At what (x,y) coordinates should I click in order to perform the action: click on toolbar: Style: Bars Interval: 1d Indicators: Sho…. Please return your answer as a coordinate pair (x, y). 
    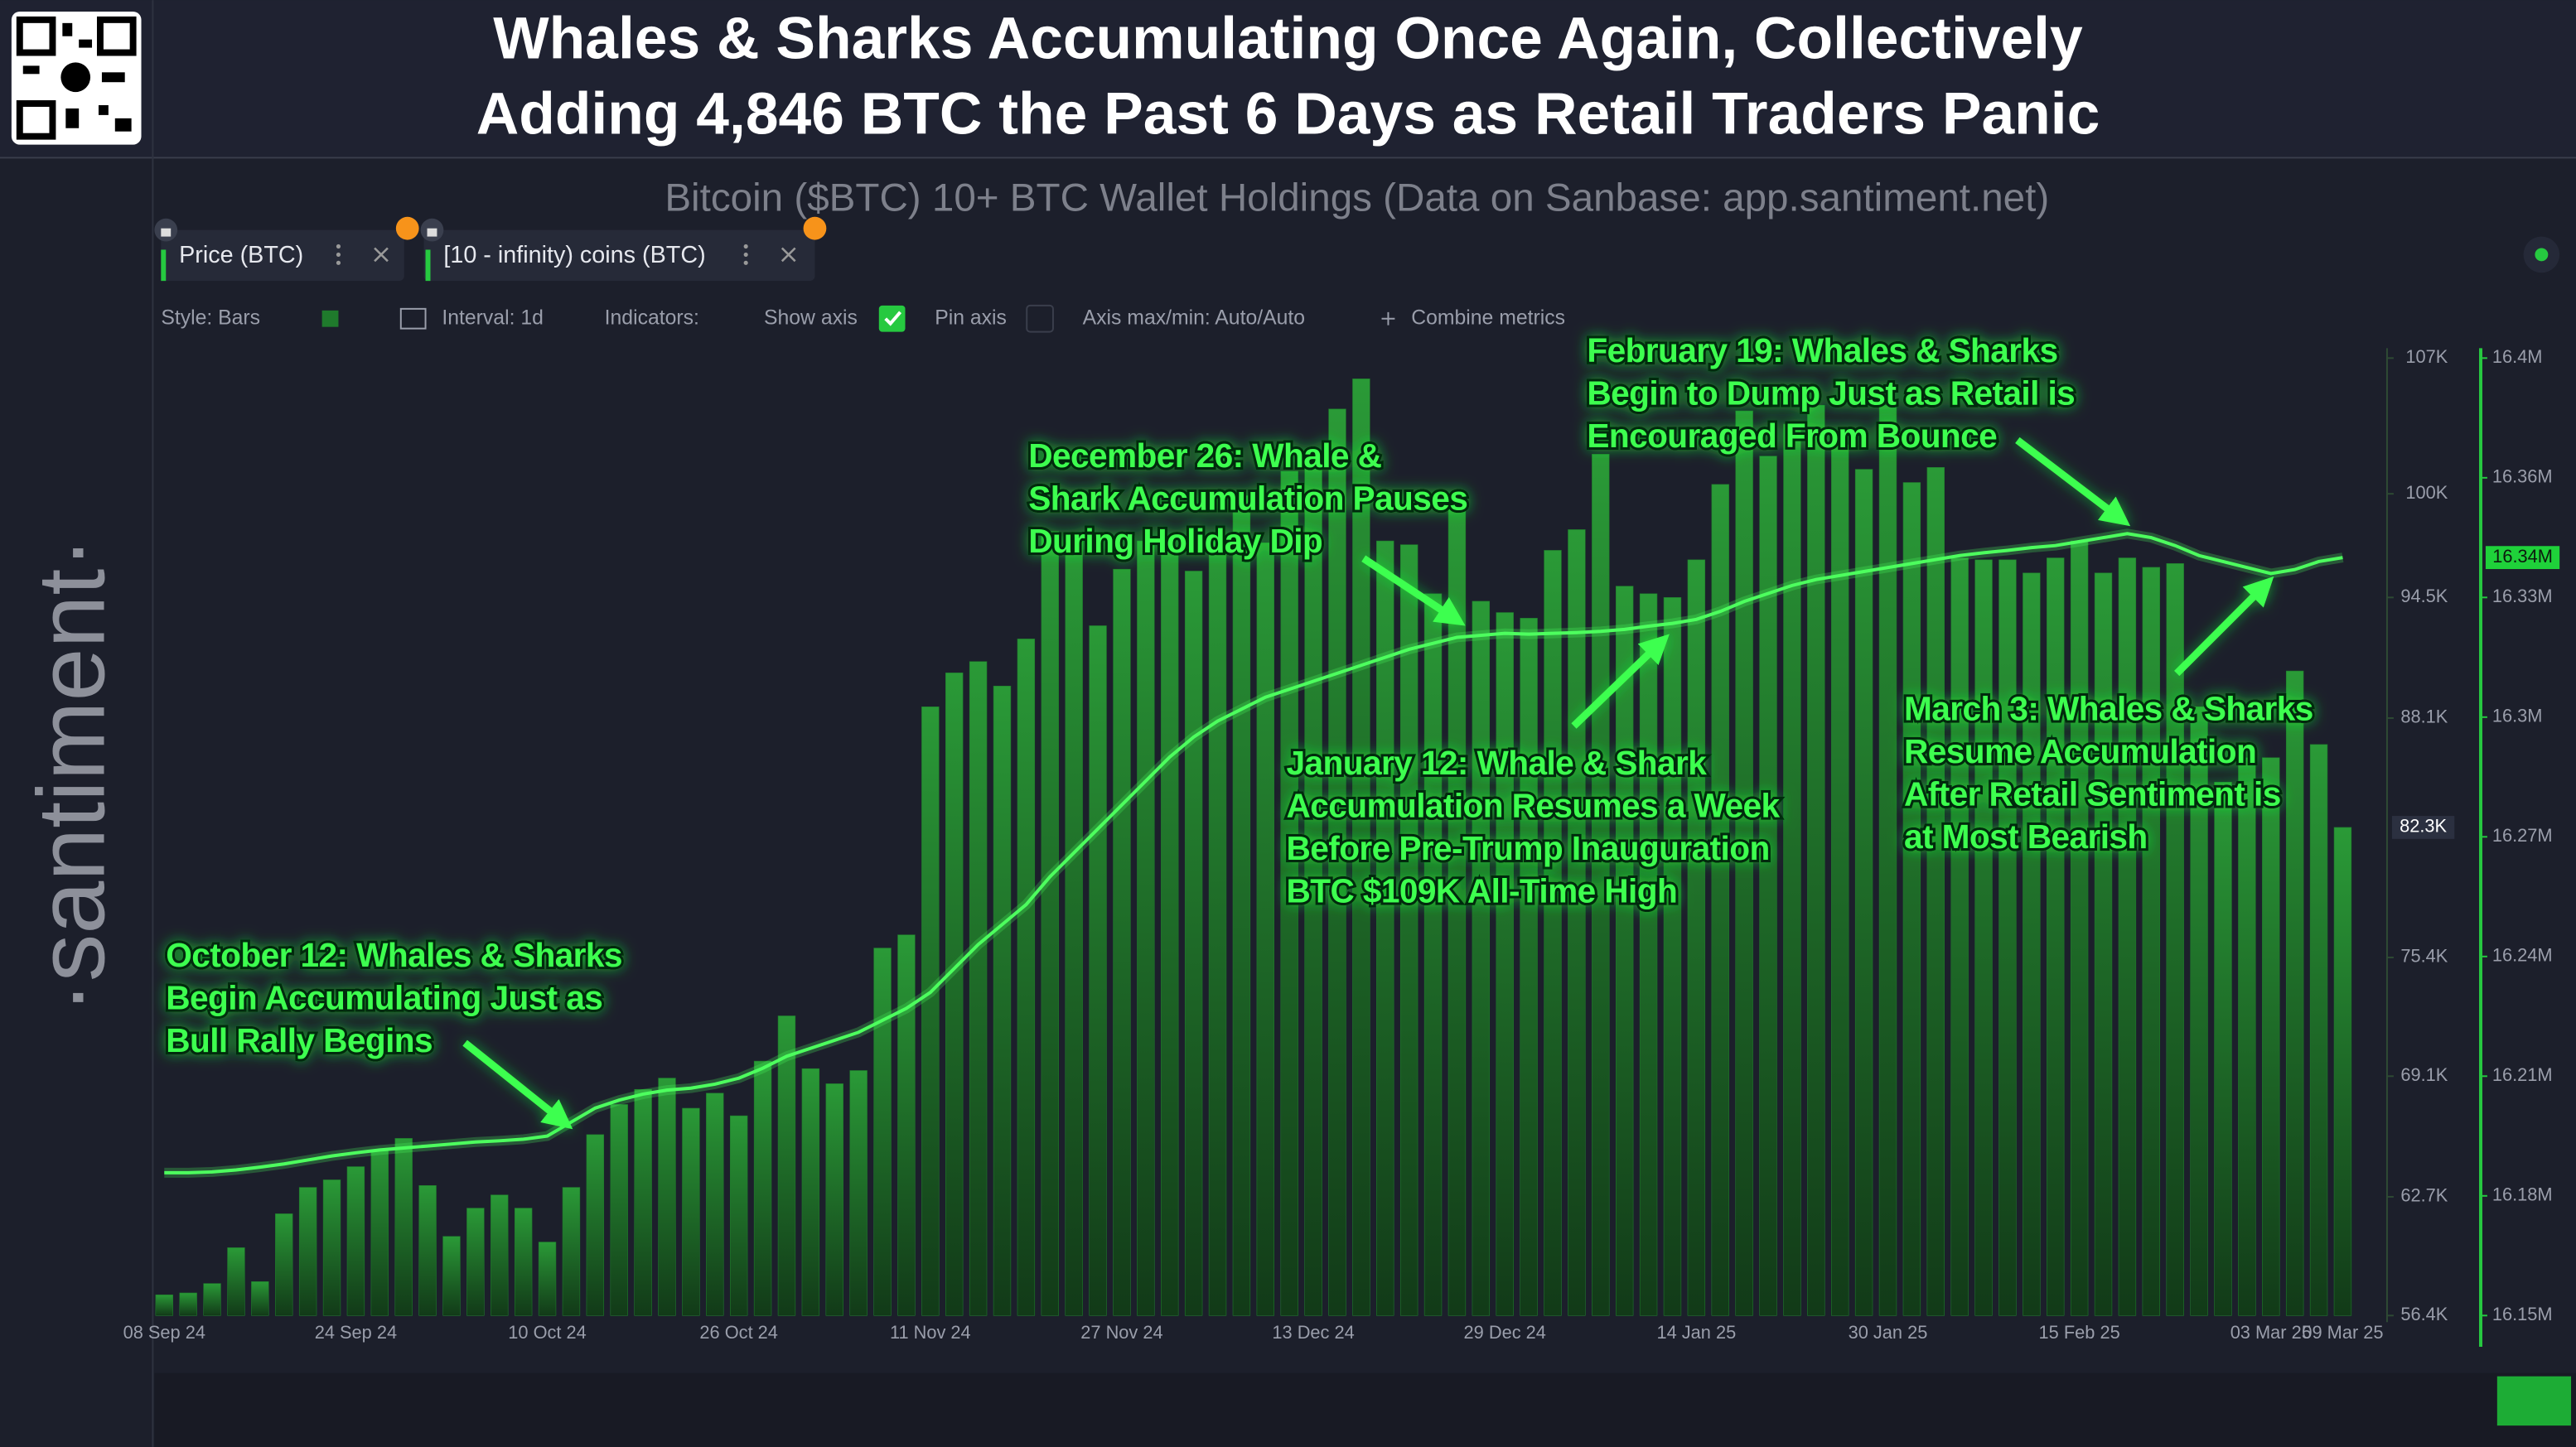
    Looking at the image, I should click on (863, 318).